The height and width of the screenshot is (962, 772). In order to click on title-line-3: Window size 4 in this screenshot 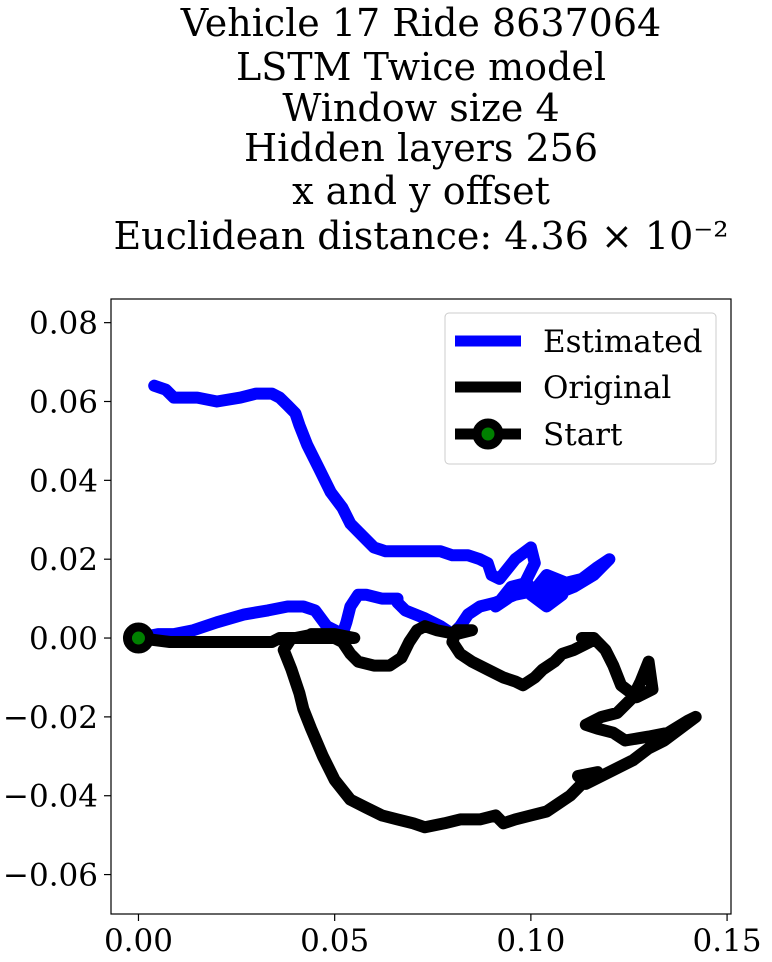, I will do `click(420, 108)`.